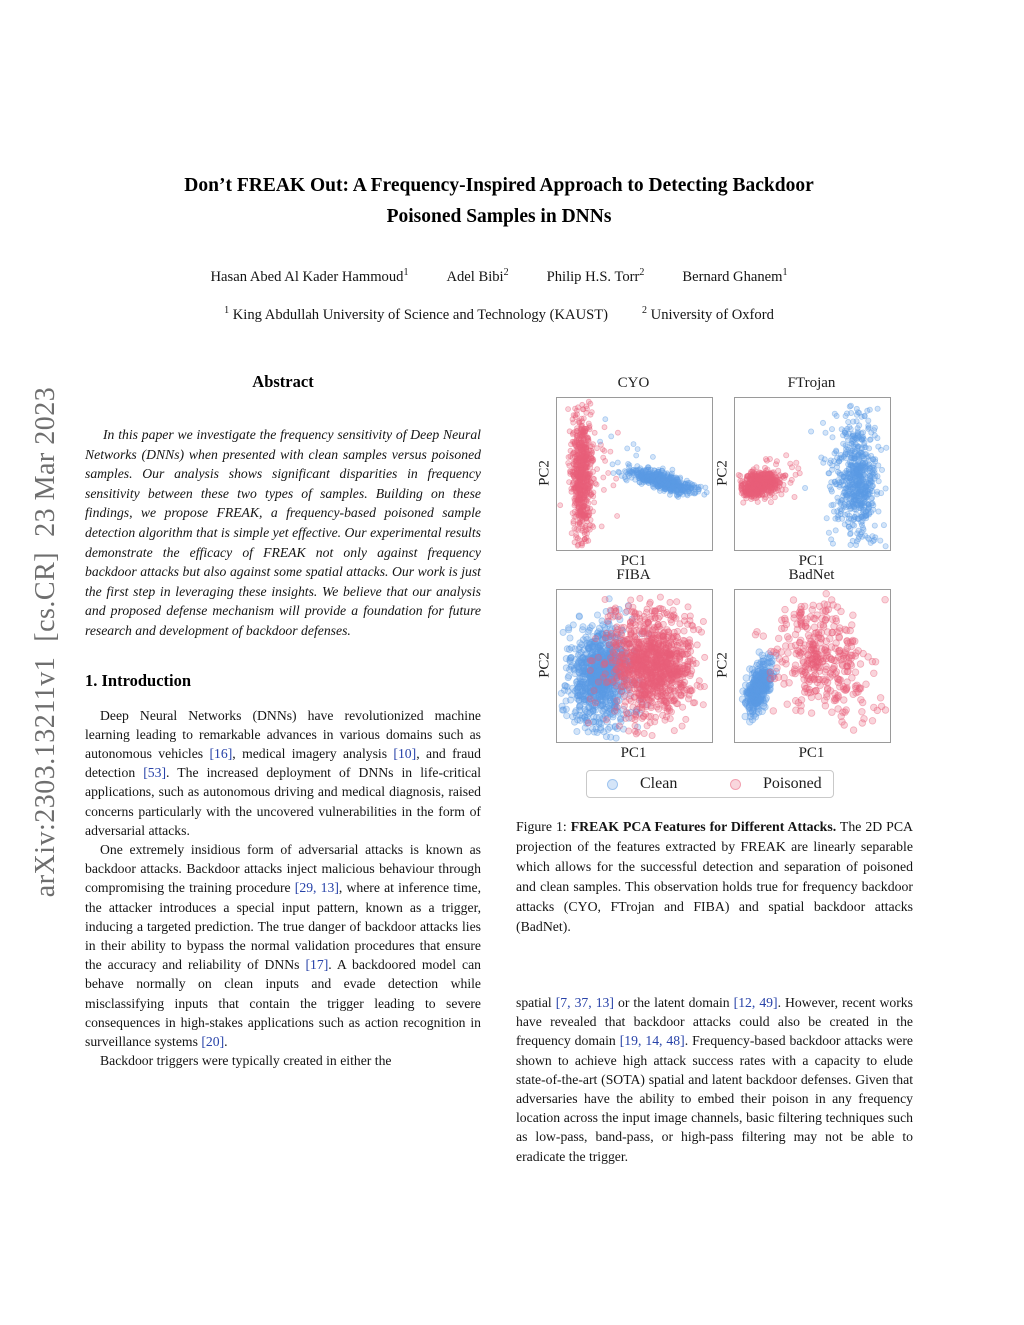 The height and width of the screenshot is (1325, 1024). I want to click on author: Hasan Abed Al Kader Hammoud1, so click(309, 276).